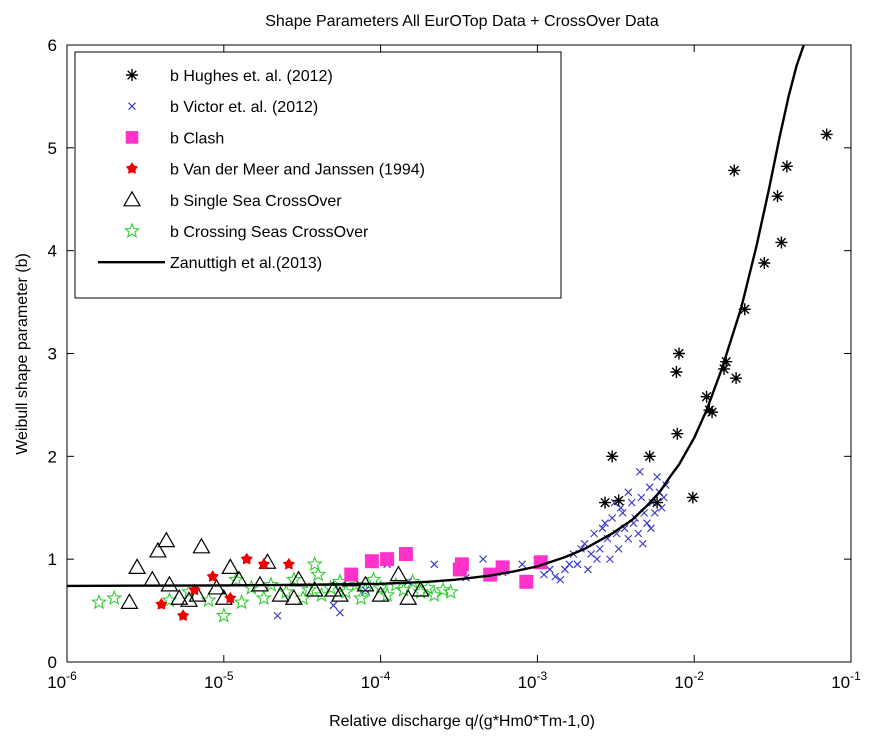 This screenshot has height=738, width=872. Describe the element at coordinates (52, 251) in the screenshot. I see `y-tick-label: 4` at that location.